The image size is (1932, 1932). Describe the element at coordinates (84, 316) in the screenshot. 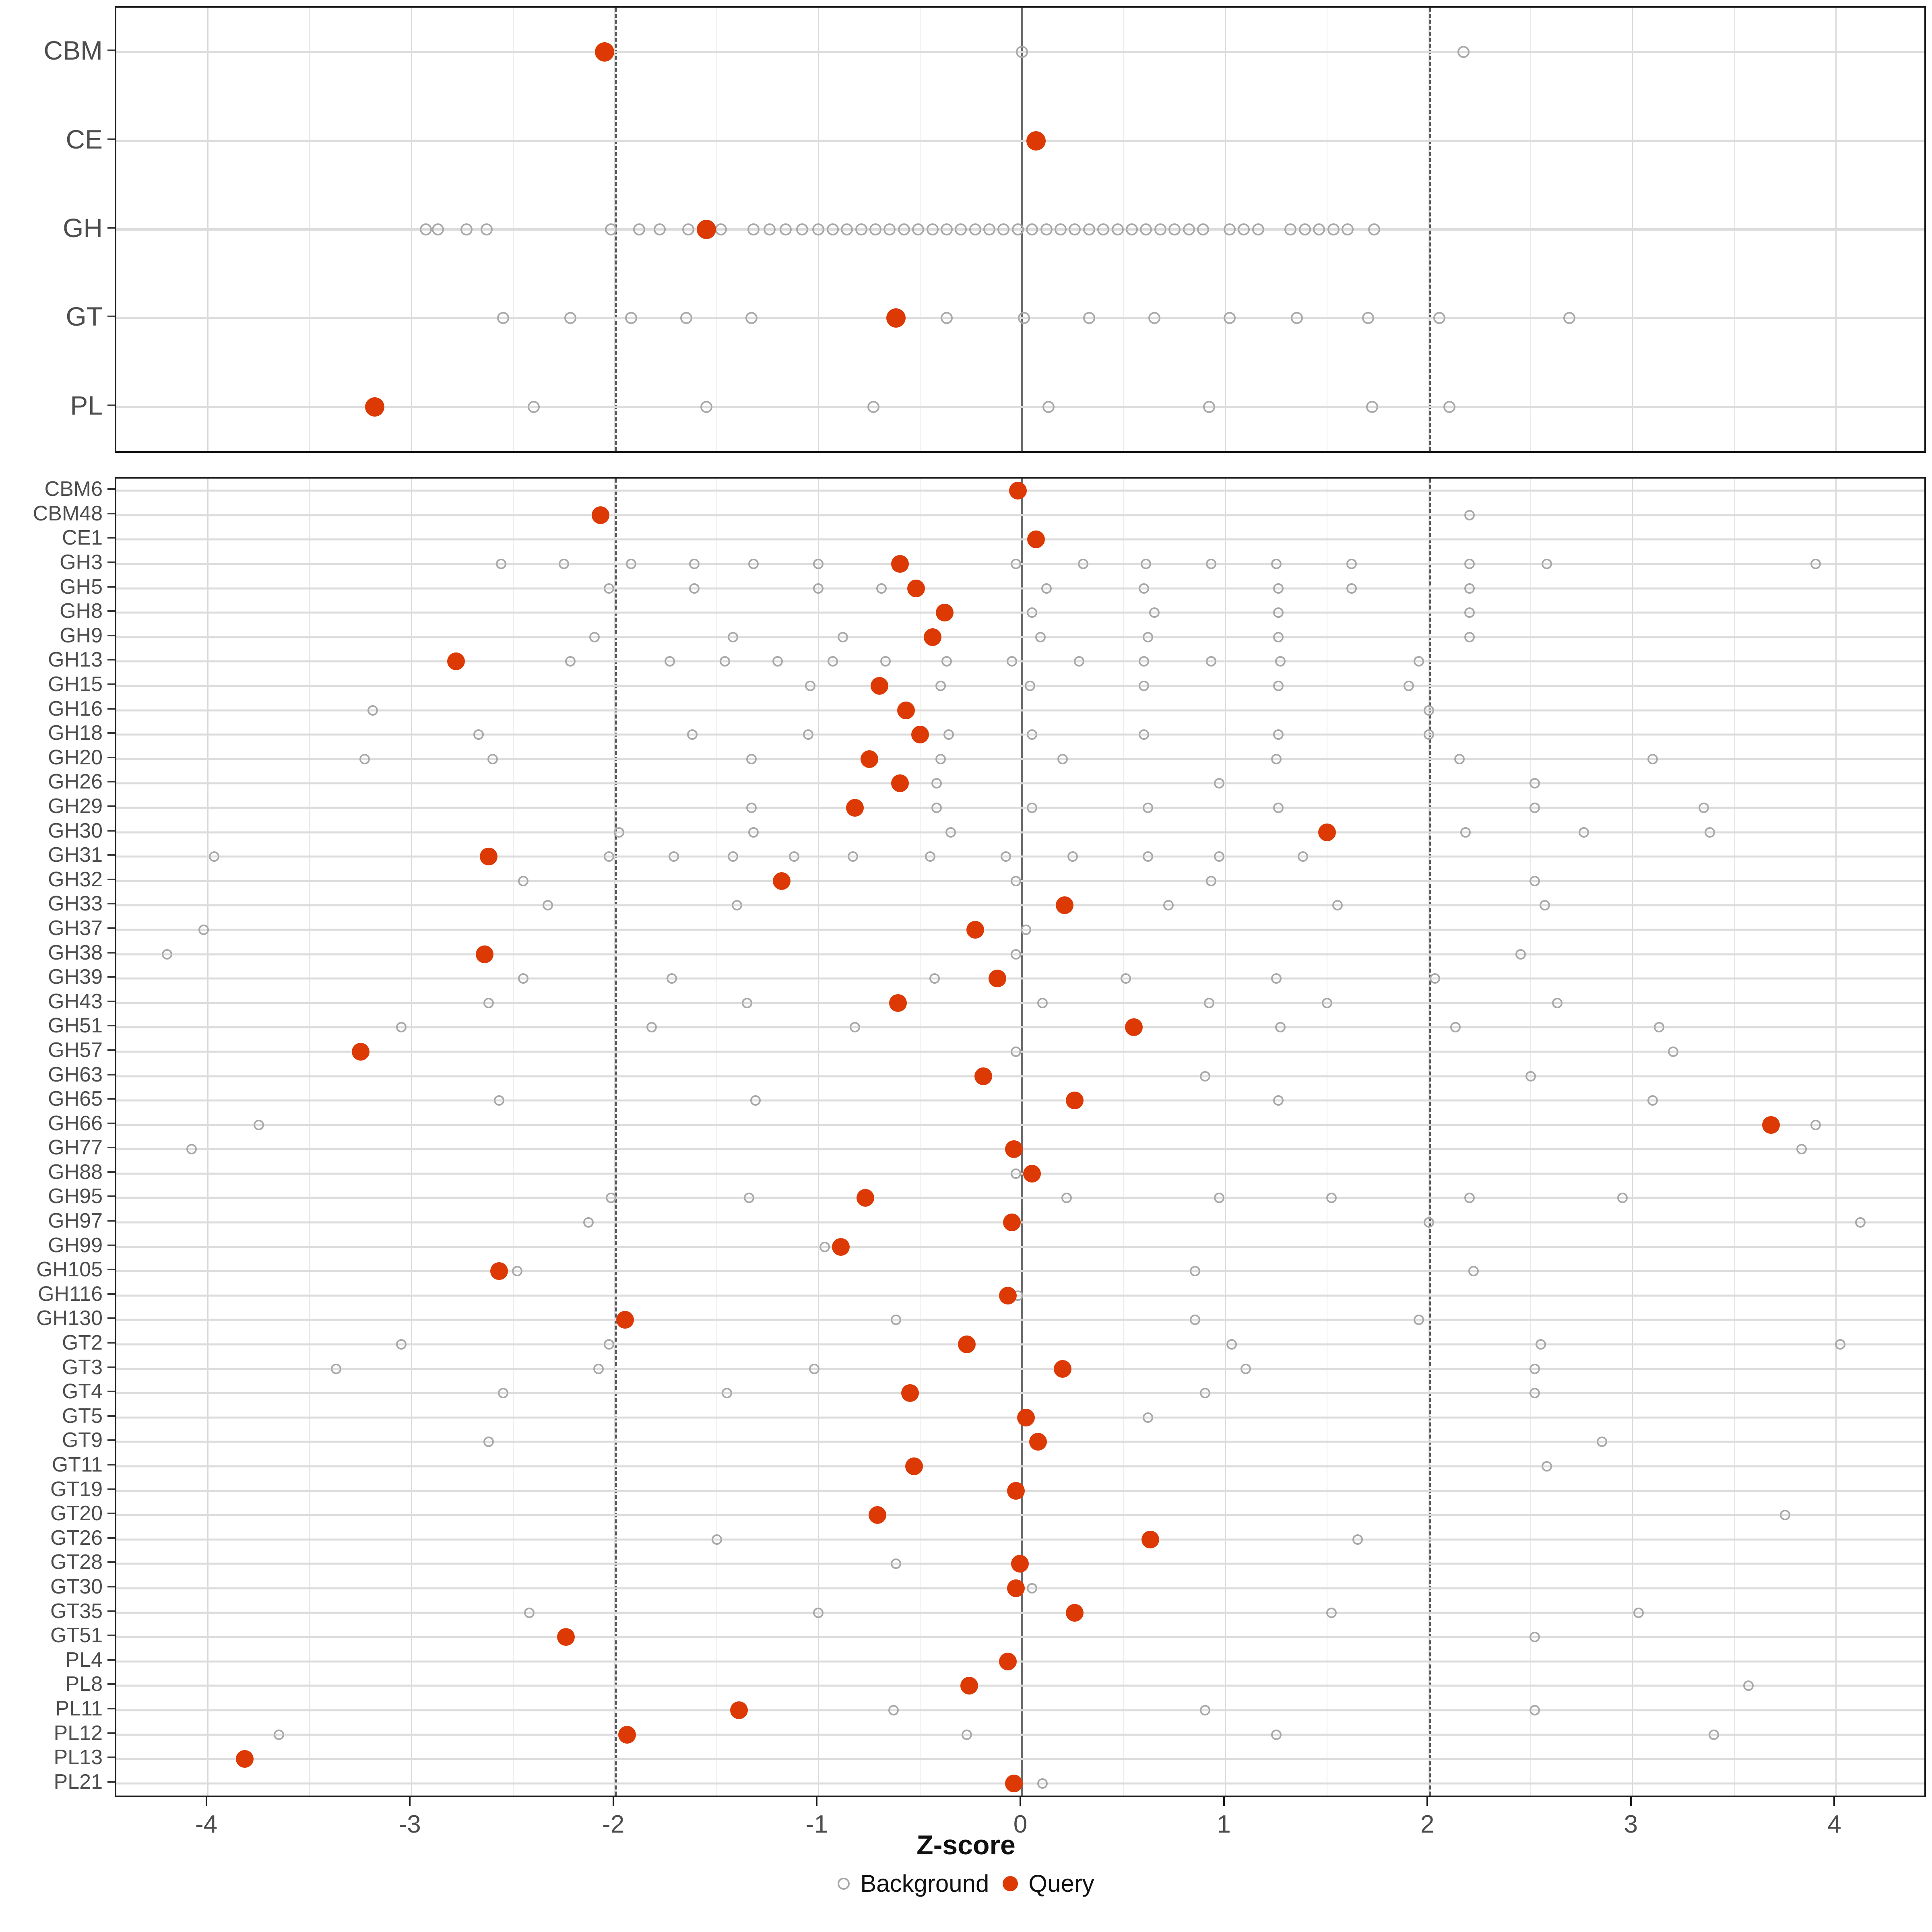

I see `y-axis-tick-label-GT: GT` at that location.